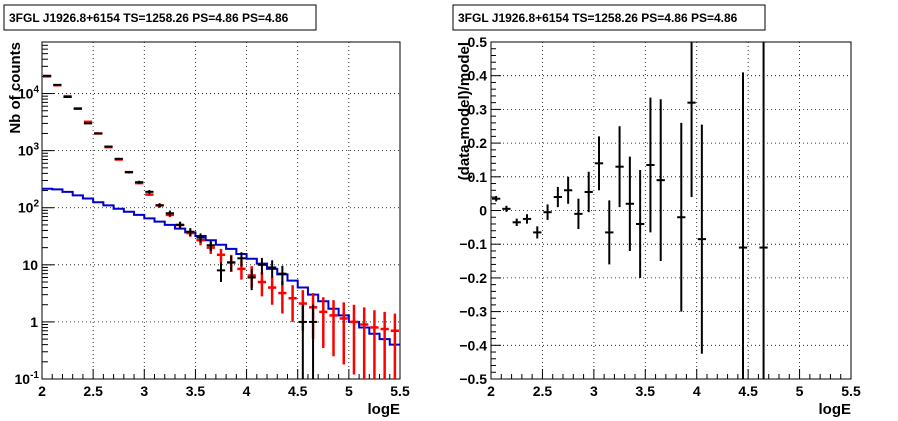 The width and height of the screenshot is (898, 421). What do you see at coordinates (29, 93) in the screenshot?
I see `y-tick-label: 10⁴` at bounding box center [29, 93].